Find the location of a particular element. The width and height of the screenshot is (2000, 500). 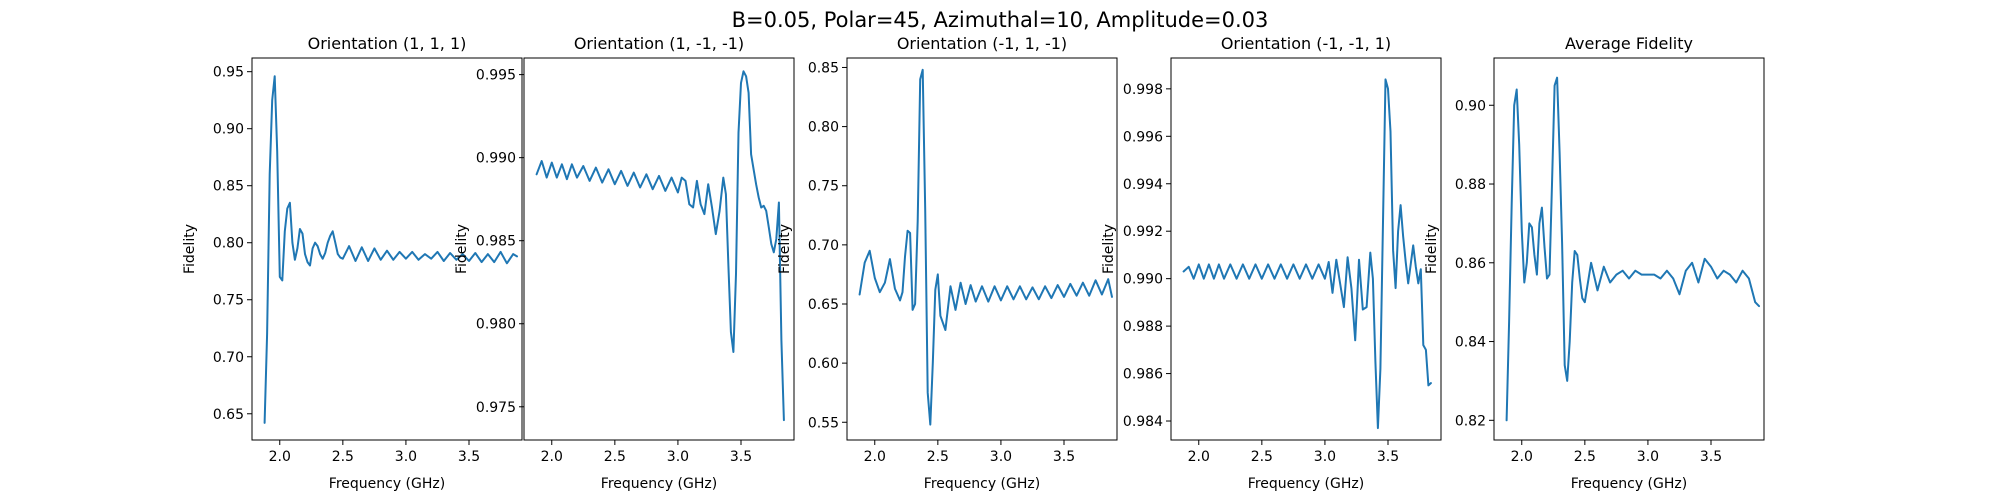

y-tick-label: 0.986 is located at coordinates (1143, 375).